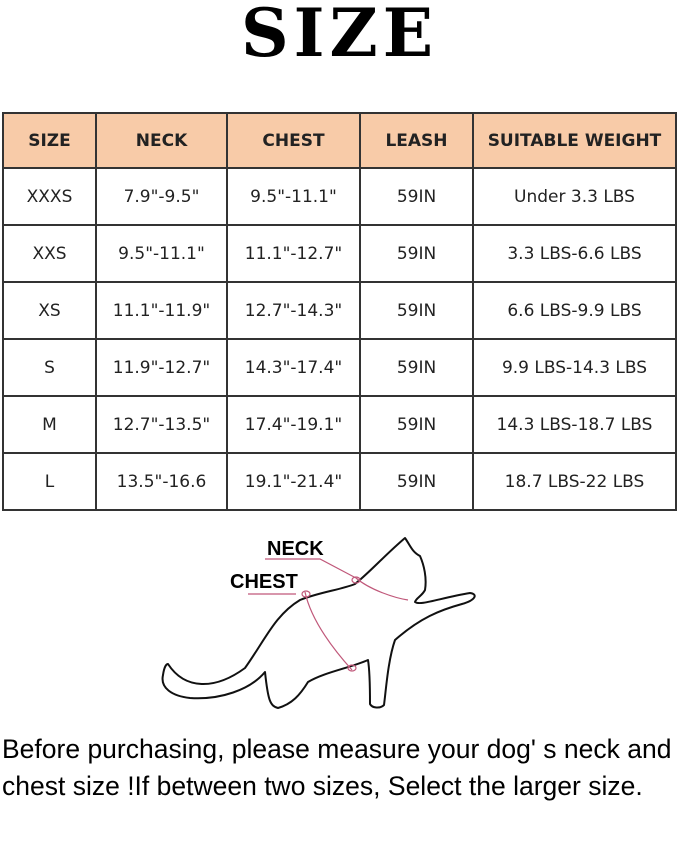 The width and height of the screenshot is (679, 841). What do you see at coordinates (293, 367) in the screenshot?
I see `table-cell: 14.3"-17.4"` at bounding box center [293, 367].